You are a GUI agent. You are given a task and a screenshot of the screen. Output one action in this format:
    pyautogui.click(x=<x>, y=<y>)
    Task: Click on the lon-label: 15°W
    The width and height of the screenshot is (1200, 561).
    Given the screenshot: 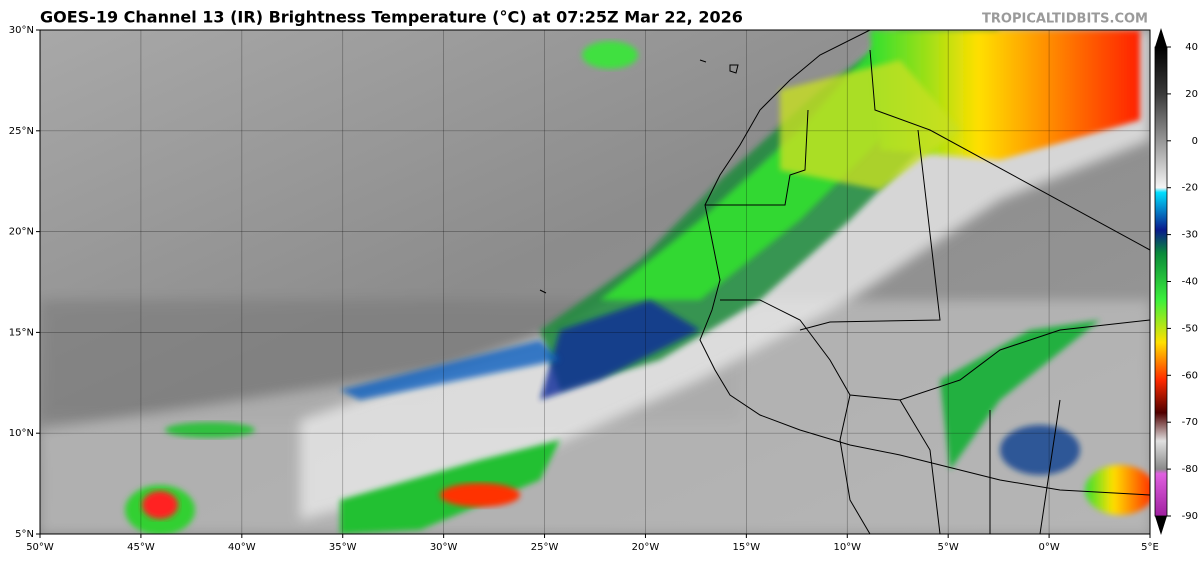 What is the action you would take?
    pyautogui.click(x=747, y=547)
    